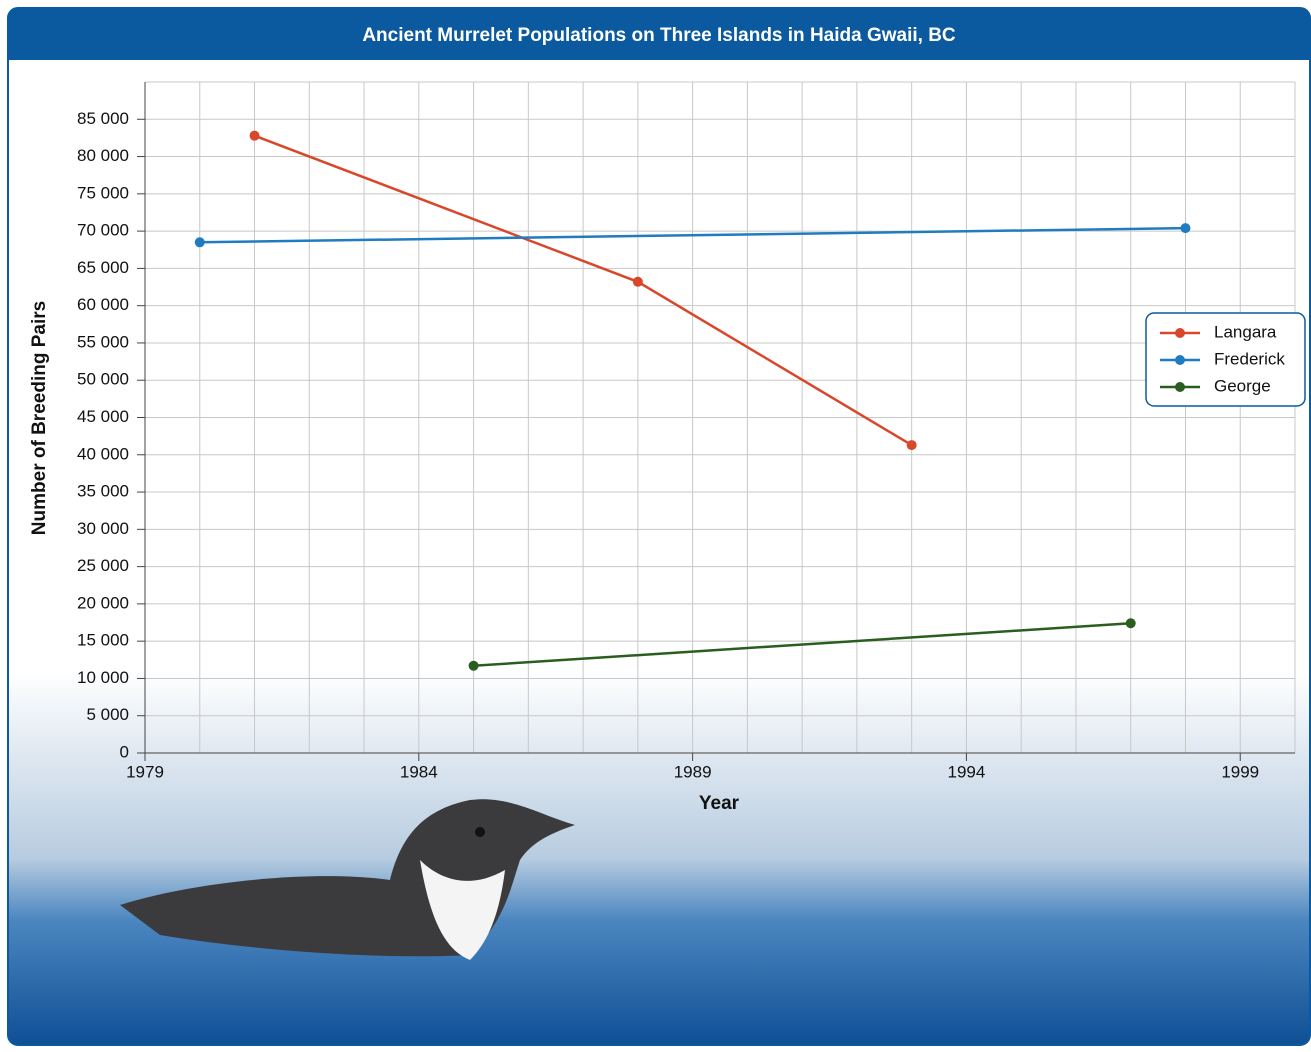 This screenshot has width=1311, height=1052. Describe the element at coordinates (107, 714) in the screenshot. I see `y-tick-label: 5 000` at that location.